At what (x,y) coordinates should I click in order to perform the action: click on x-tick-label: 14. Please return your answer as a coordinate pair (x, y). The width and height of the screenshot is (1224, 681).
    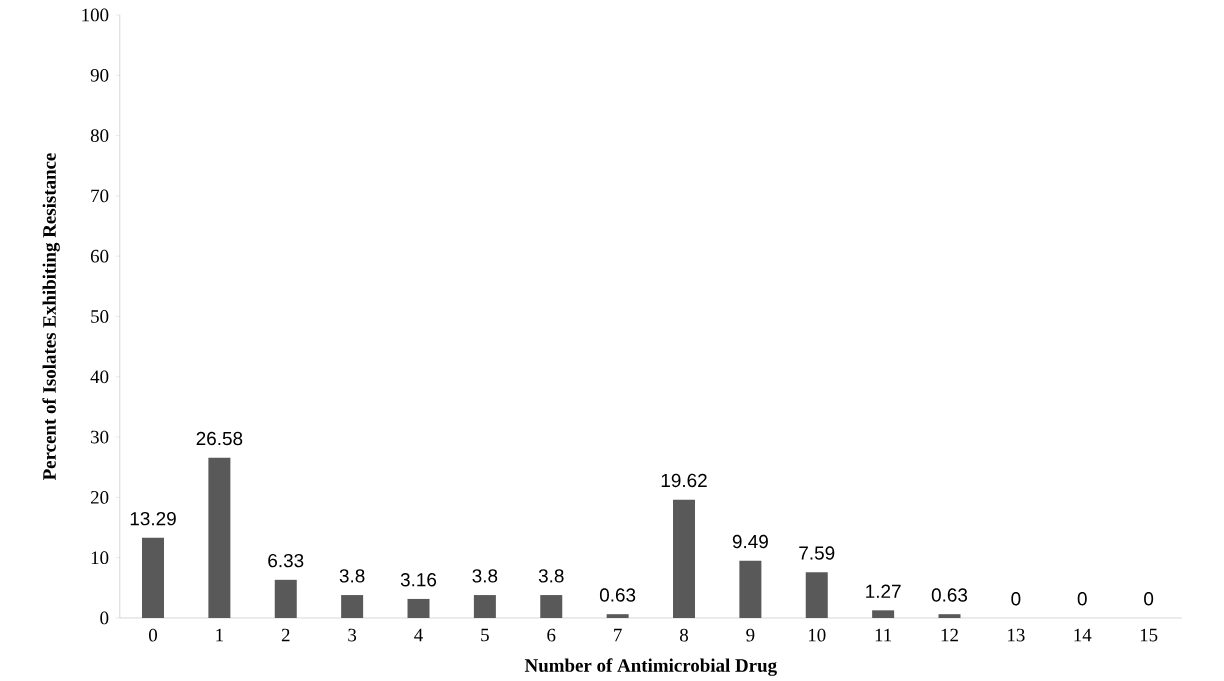
    Looking at the image, I should click on (1083, 635).